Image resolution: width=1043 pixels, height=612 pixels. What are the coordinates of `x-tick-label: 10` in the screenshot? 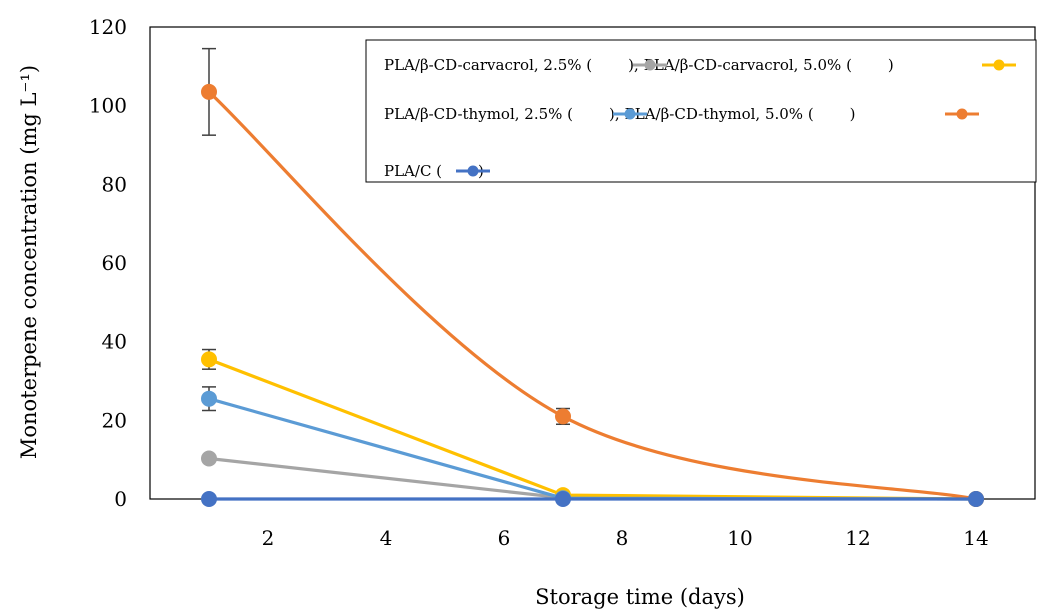 It's located at (739, 538).